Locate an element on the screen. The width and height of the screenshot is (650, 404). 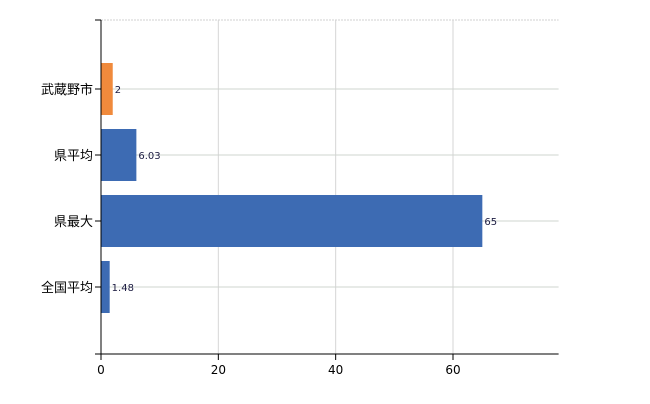
data-label: 65 is located at coordinates (490, 222).